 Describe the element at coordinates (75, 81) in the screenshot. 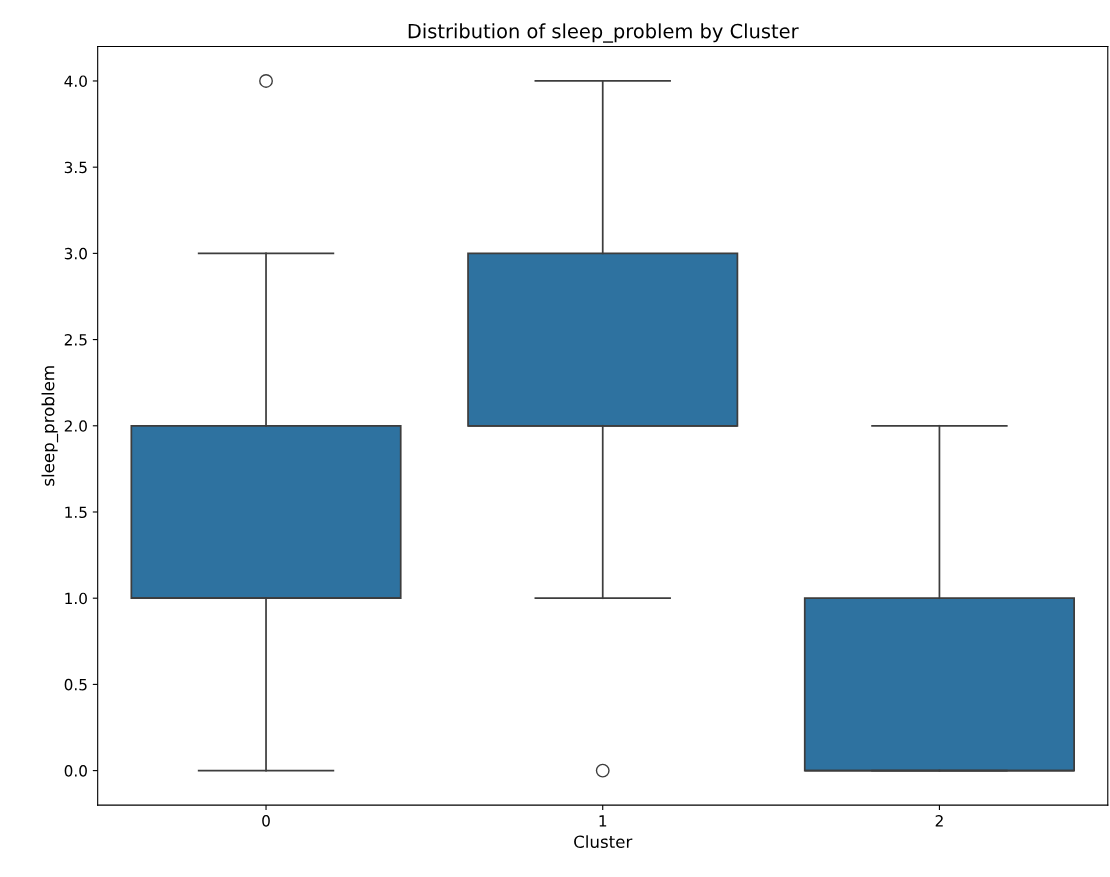

I see `y-tick-label: 4.0` at that location.